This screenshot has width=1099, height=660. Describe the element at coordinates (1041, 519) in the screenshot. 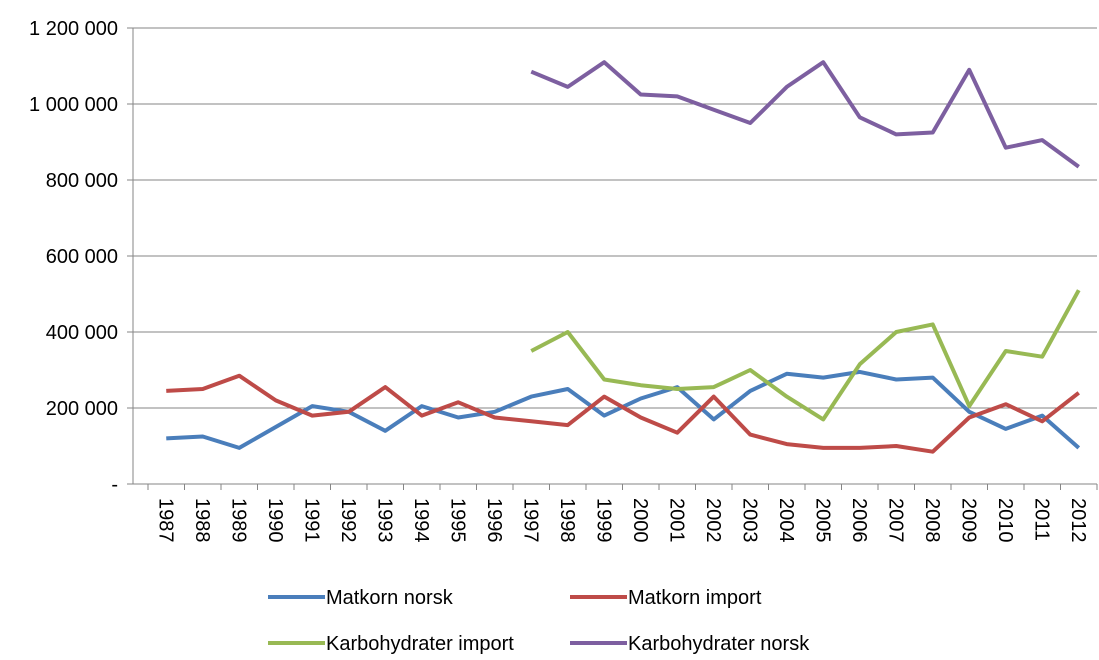

I see `x-tick-label: 2011` at that location.